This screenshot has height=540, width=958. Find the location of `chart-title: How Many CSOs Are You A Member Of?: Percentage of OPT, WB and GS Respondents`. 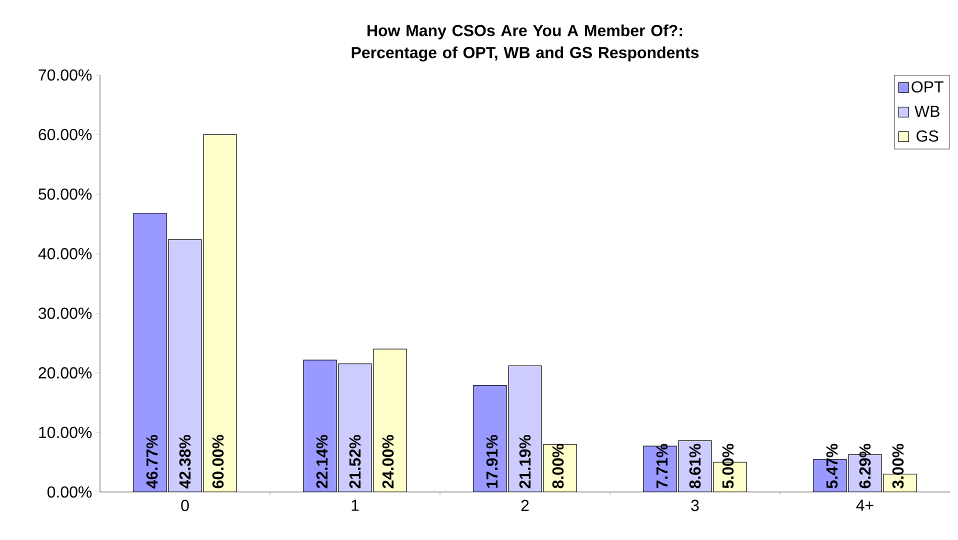

chart-title: How Many CSOs Are You A Member Of?: Percentage of OPT, WB and GS Respondents is located at coordinates (525, 43).